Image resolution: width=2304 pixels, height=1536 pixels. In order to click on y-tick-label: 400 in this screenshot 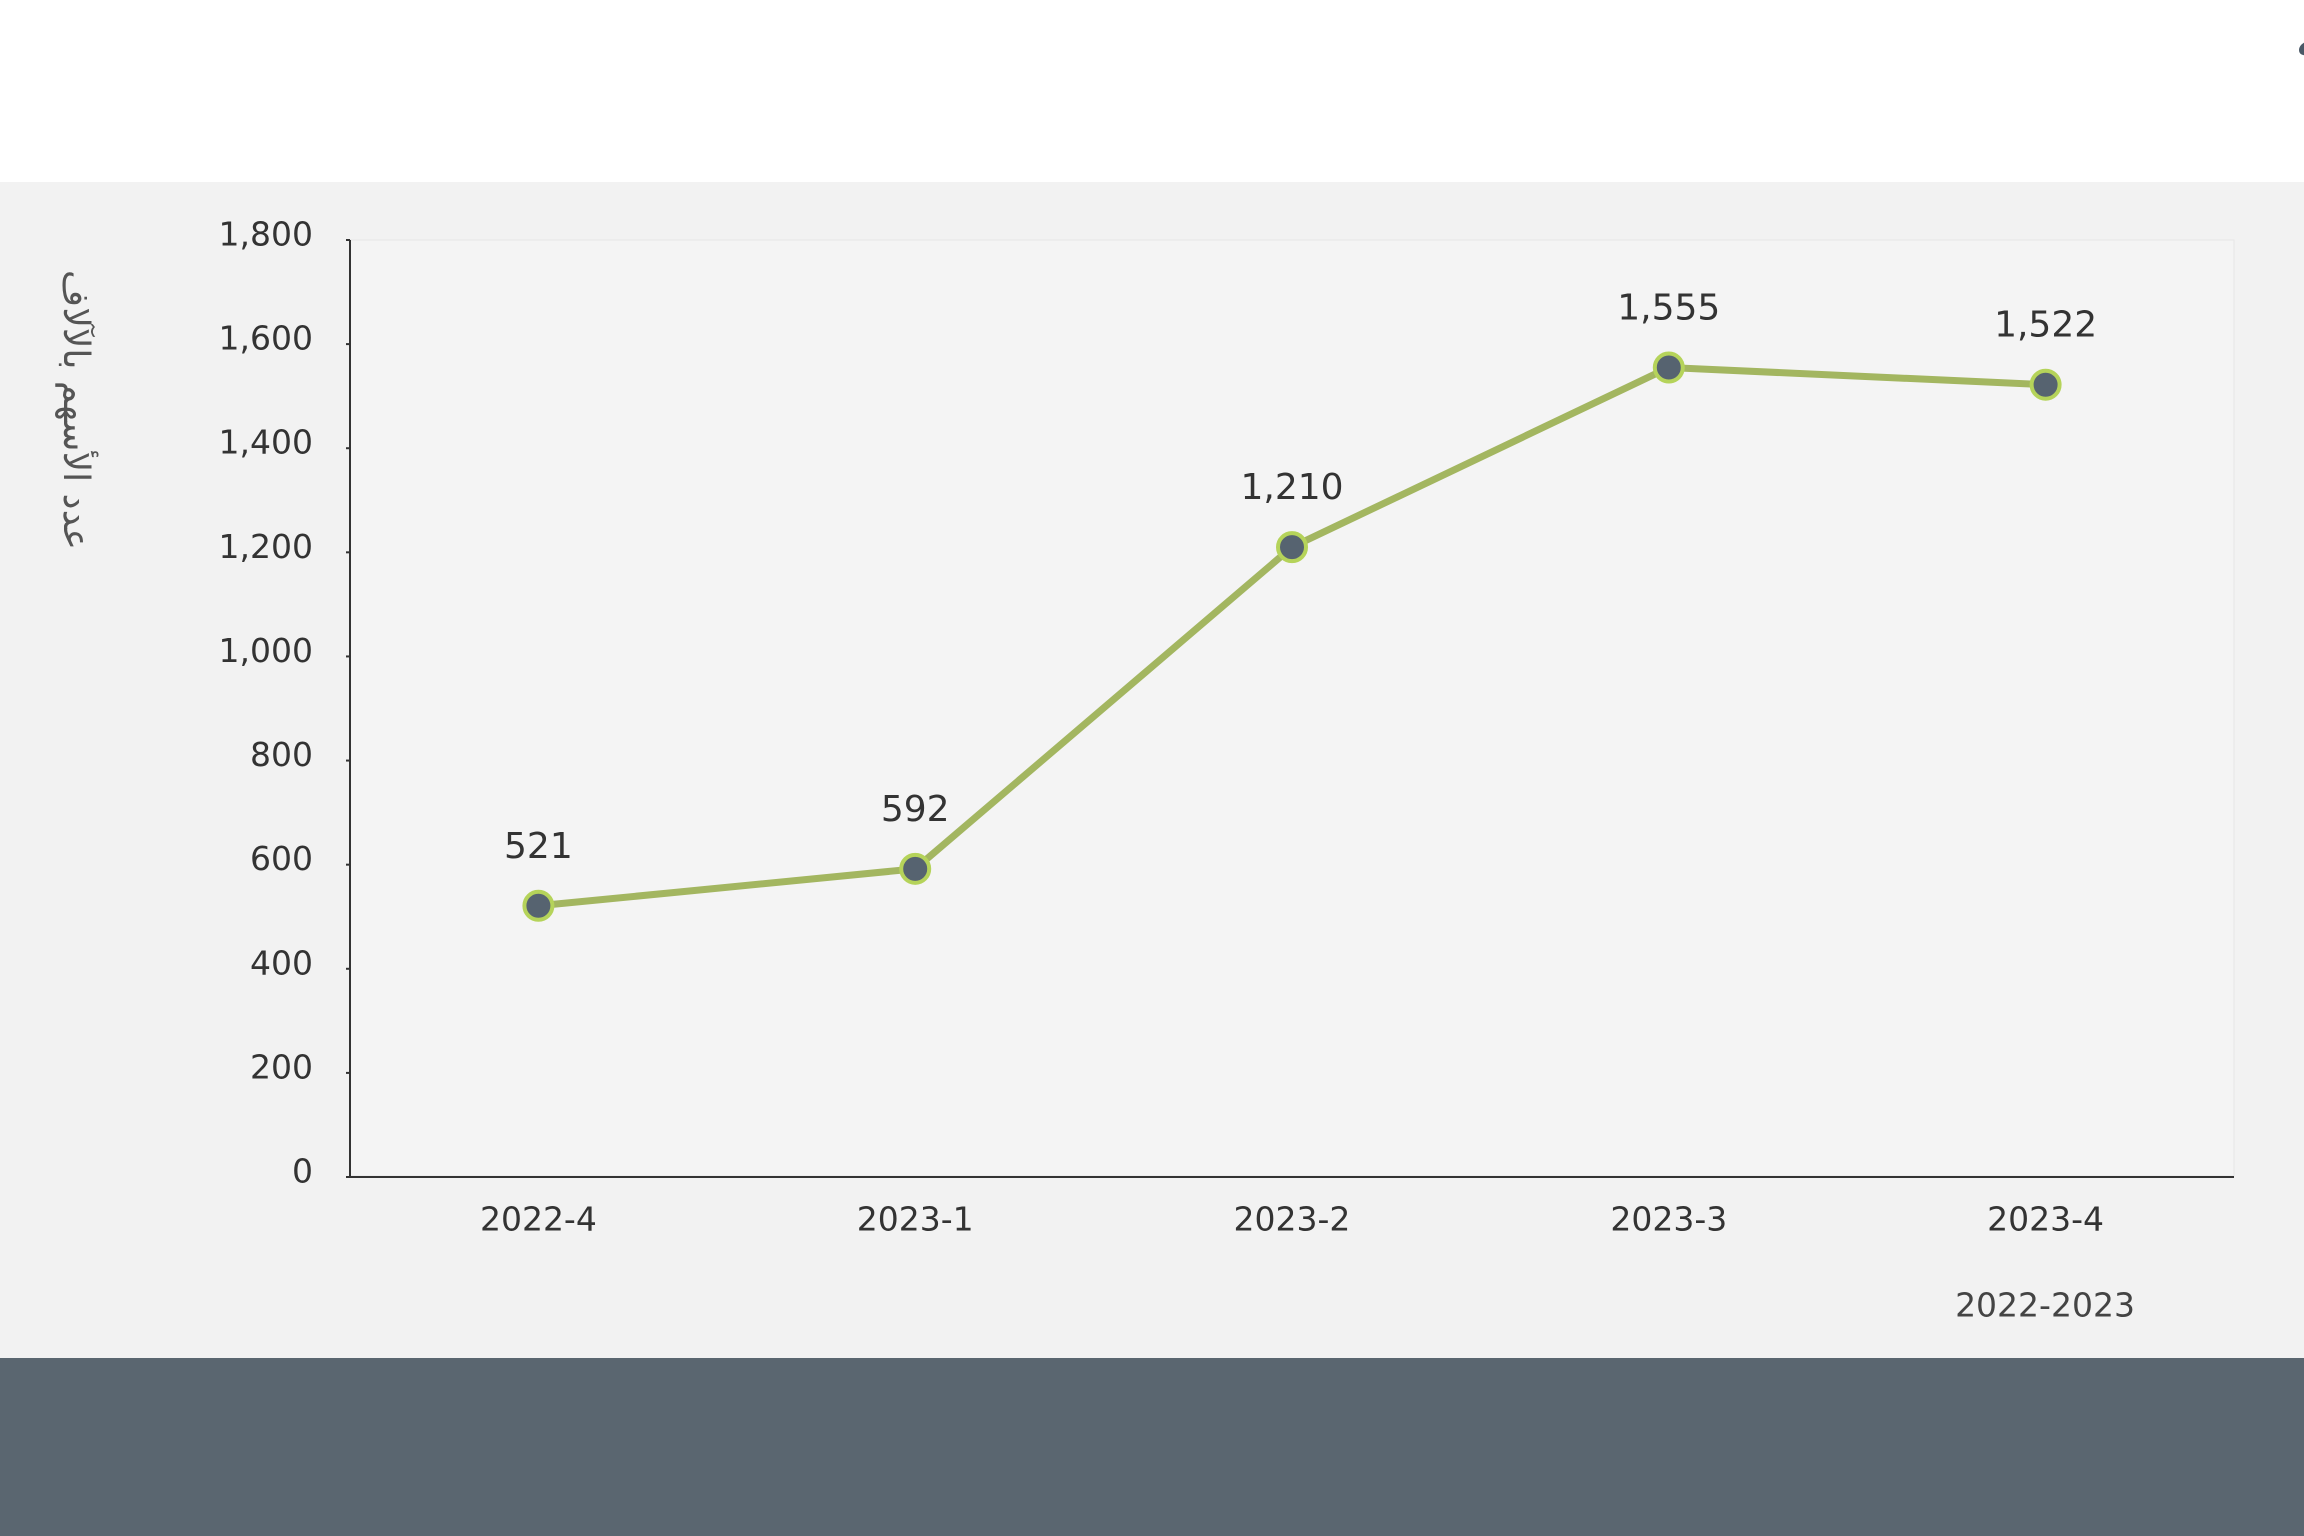, I will do `click(281, 962)`.